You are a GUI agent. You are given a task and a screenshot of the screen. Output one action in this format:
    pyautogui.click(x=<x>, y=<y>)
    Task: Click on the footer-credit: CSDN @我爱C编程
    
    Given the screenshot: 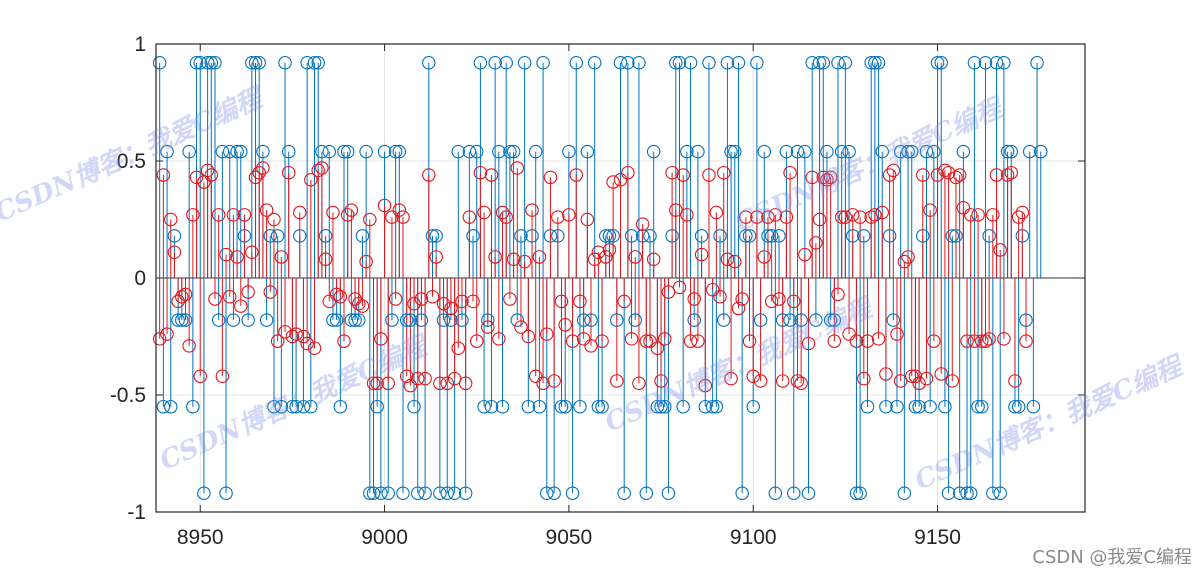 What is the action you would take?
    pyautogui.click(x=1112, y=557)
    